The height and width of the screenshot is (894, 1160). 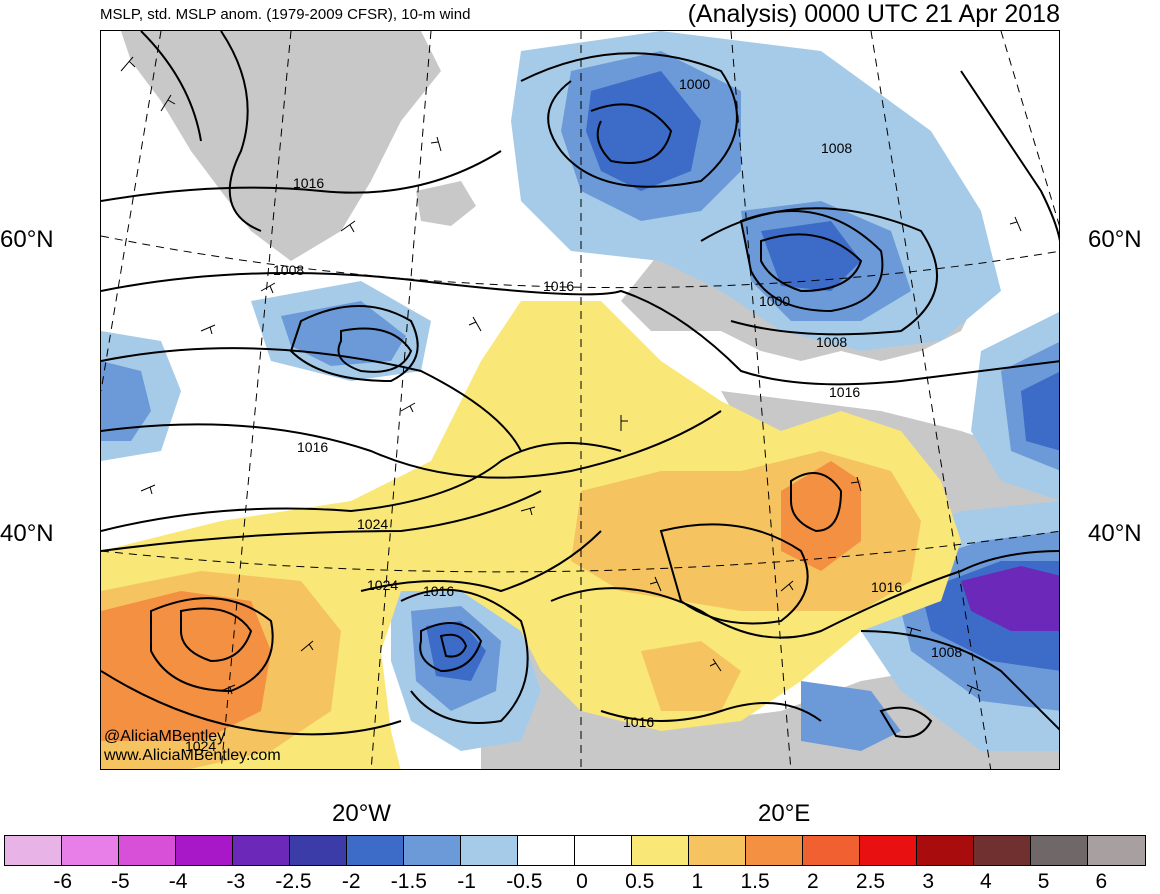 What do you see at coordinates (784, 813) in the screenshot?
I see `lon-label-20e: 20°E` at bounding box center [784, 813].